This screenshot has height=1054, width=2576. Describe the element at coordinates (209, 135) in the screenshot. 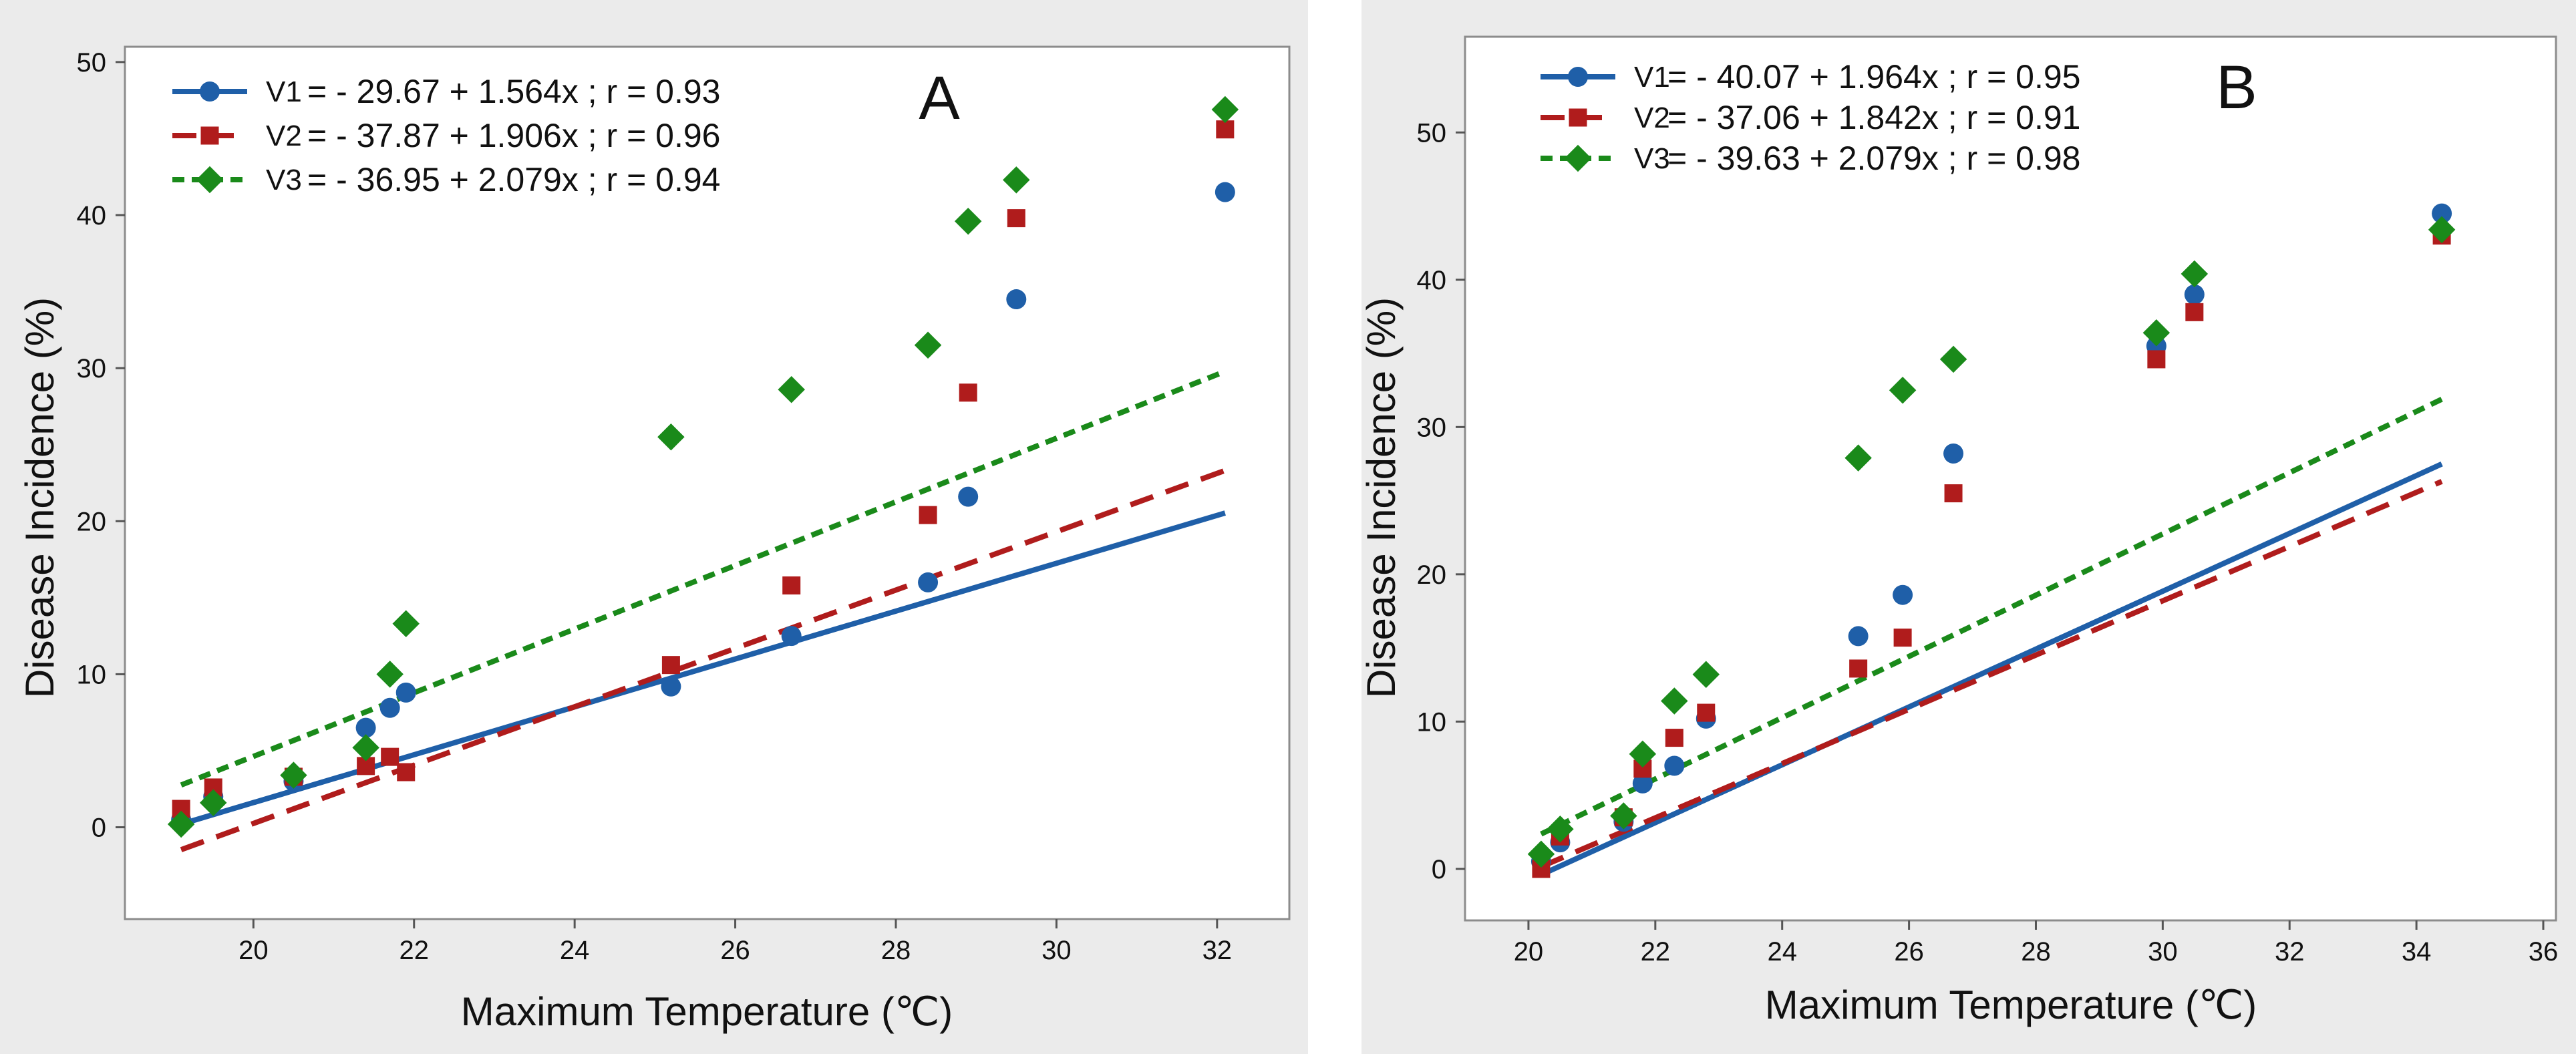

I see `legend-marker-v2` at that location.